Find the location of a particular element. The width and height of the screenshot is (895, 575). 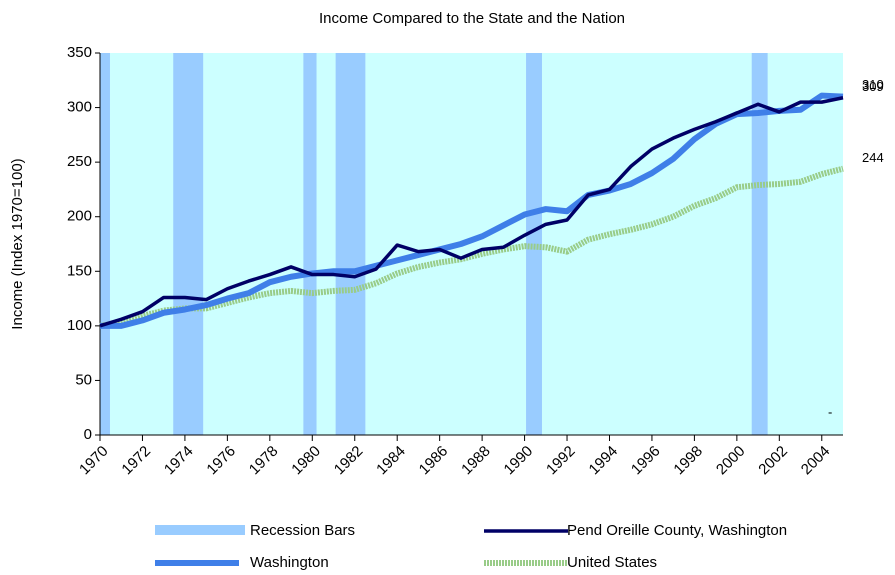

x-tick-label: 1974 is located at coordinates (179, 461).